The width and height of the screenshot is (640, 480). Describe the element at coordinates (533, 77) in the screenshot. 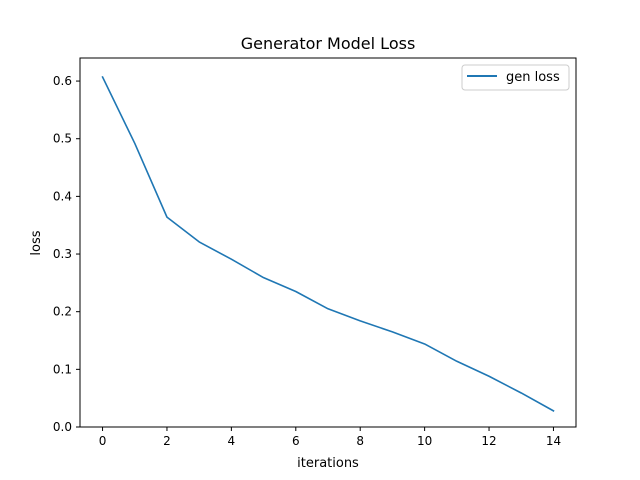

I see `legend-label-gen-loss: gen loss` at that location.